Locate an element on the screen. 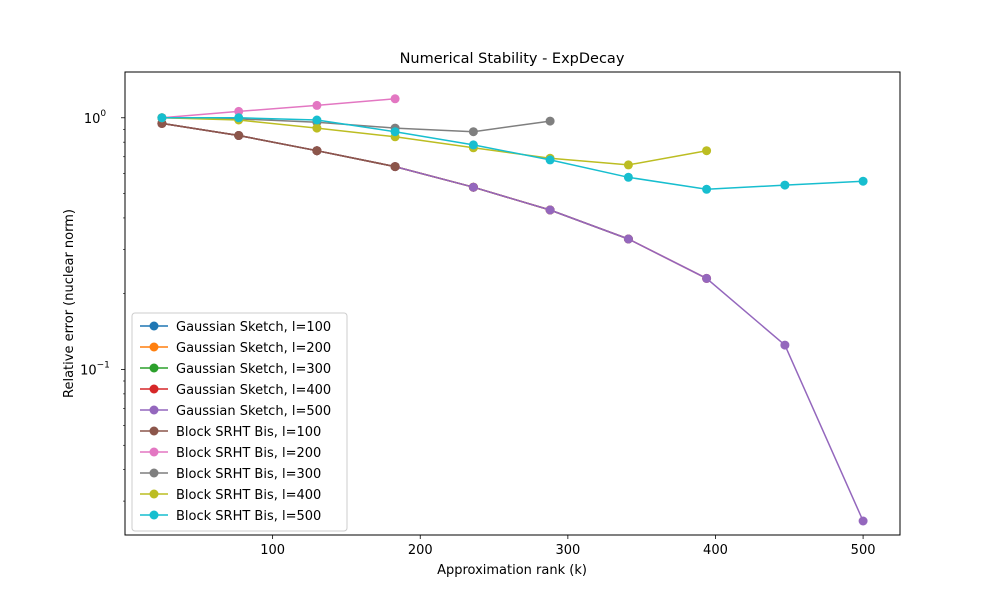 The width and height of the screenshot is (1000, 600). legend-item: Block SRHT Bis, l=400 is located at coordinates (230, 495).